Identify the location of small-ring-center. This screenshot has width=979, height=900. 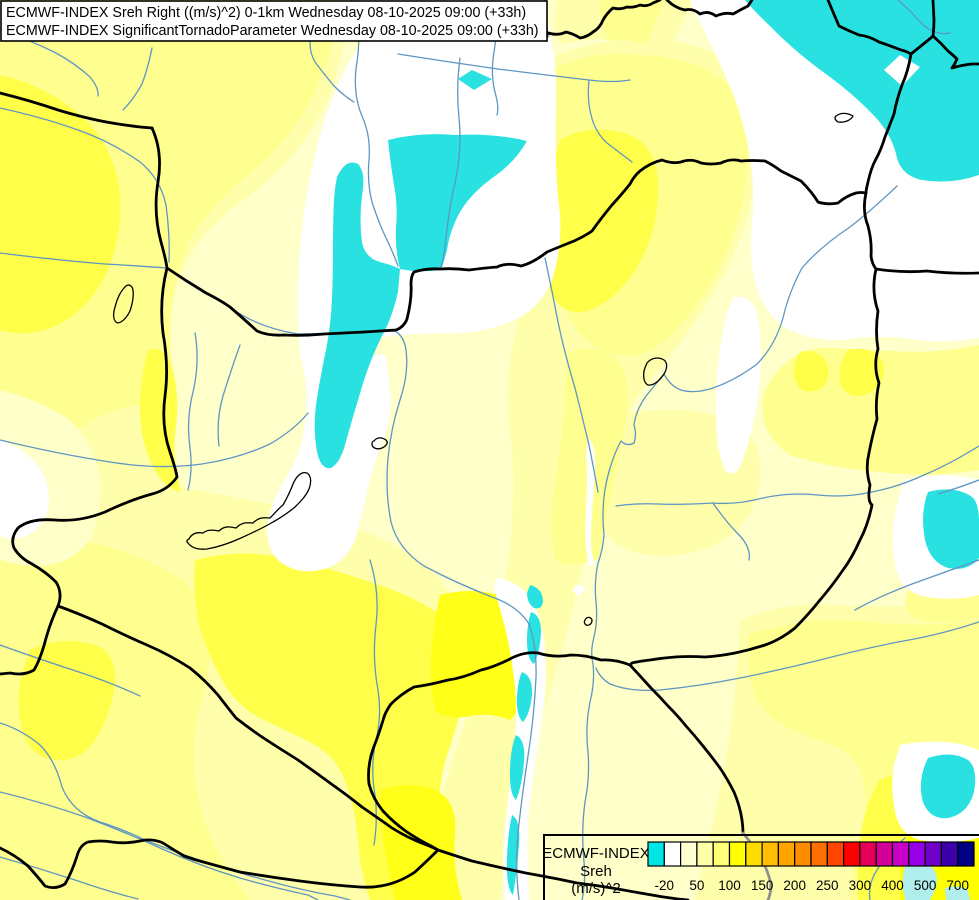
(588, 621).